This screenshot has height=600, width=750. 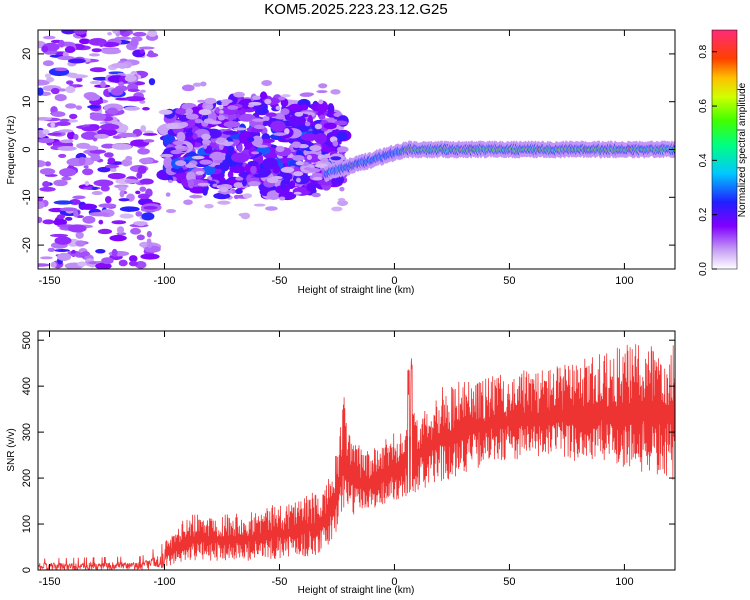 I want to click on snr-x-tick-label: -150, so click(x=49, y=582).